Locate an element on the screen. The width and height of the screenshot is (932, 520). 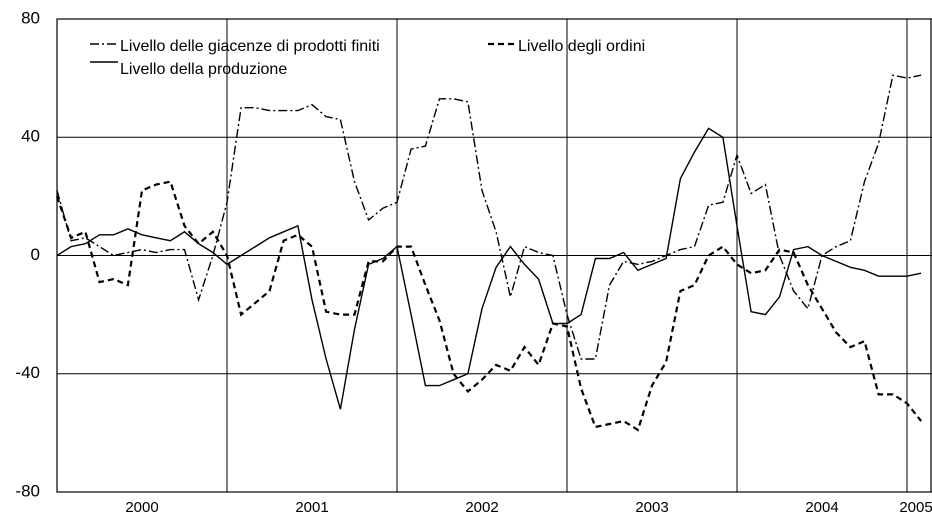
y-tick-label: 80 is located at coordinates (30, 17).